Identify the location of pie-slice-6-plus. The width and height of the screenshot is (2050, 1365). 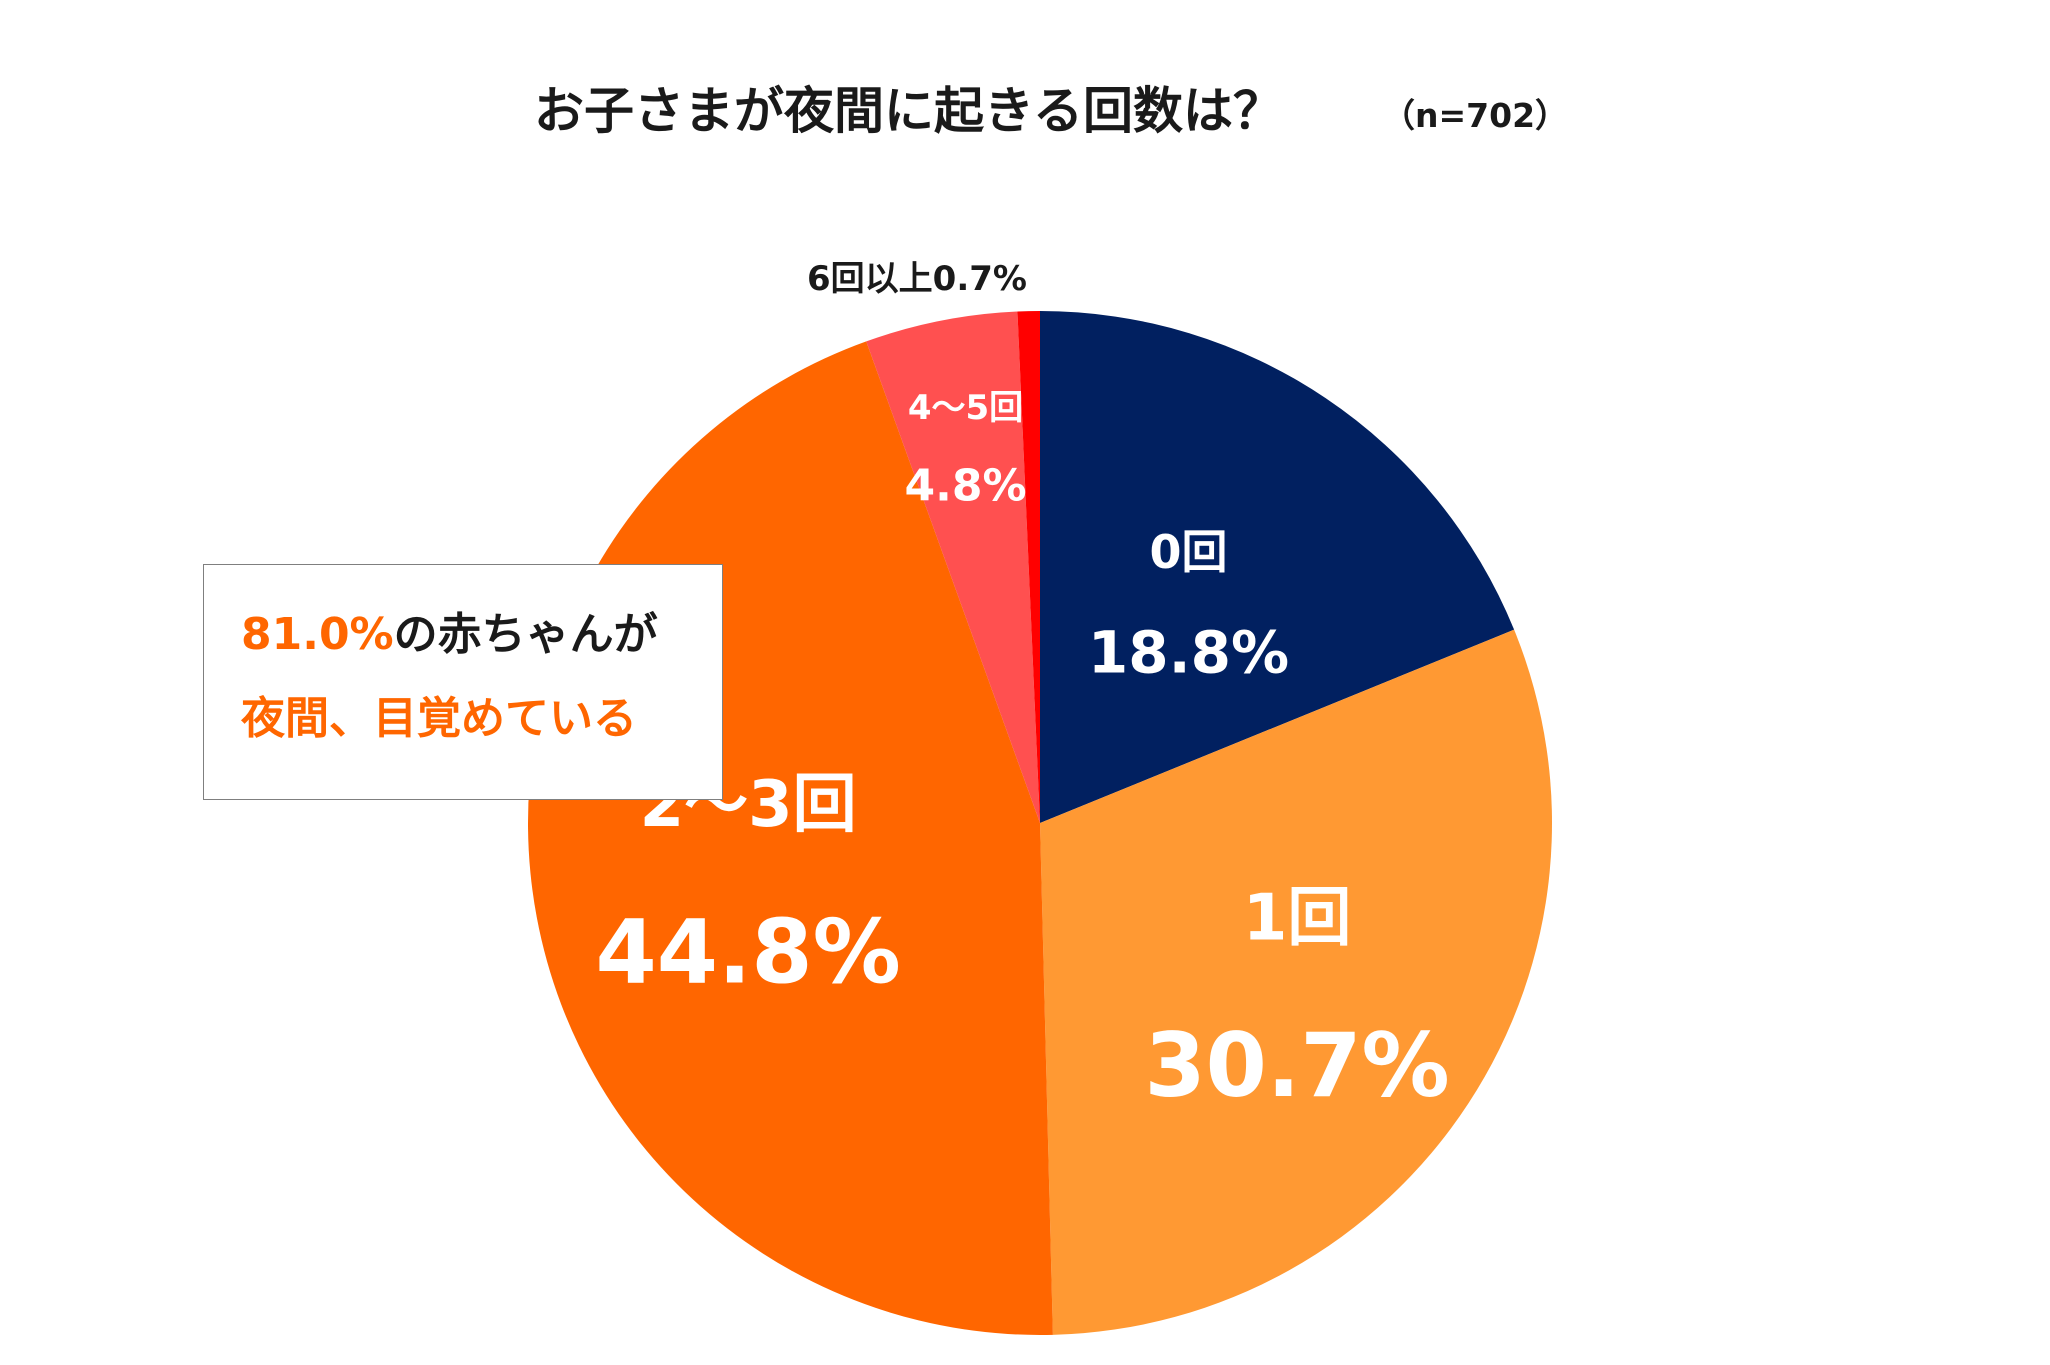
(1028, 567).